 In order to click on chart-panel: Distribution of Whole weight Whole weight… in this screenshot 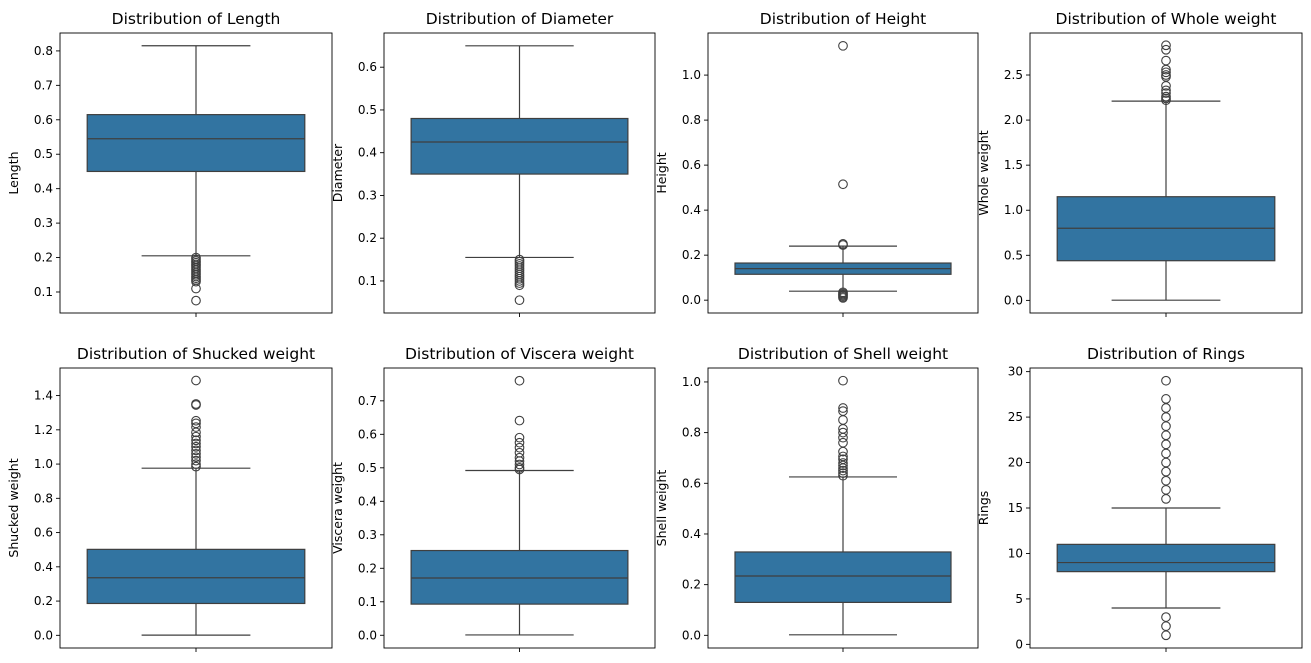, I will do `click(1139, 163)`.